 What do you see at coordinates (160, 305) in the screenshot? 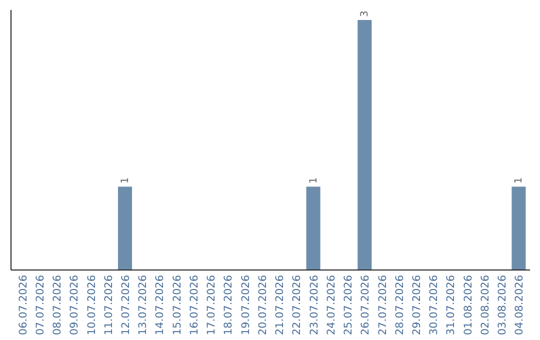
I see `x-tick-label: 14.07.2026` at bounding box center [160, 305].